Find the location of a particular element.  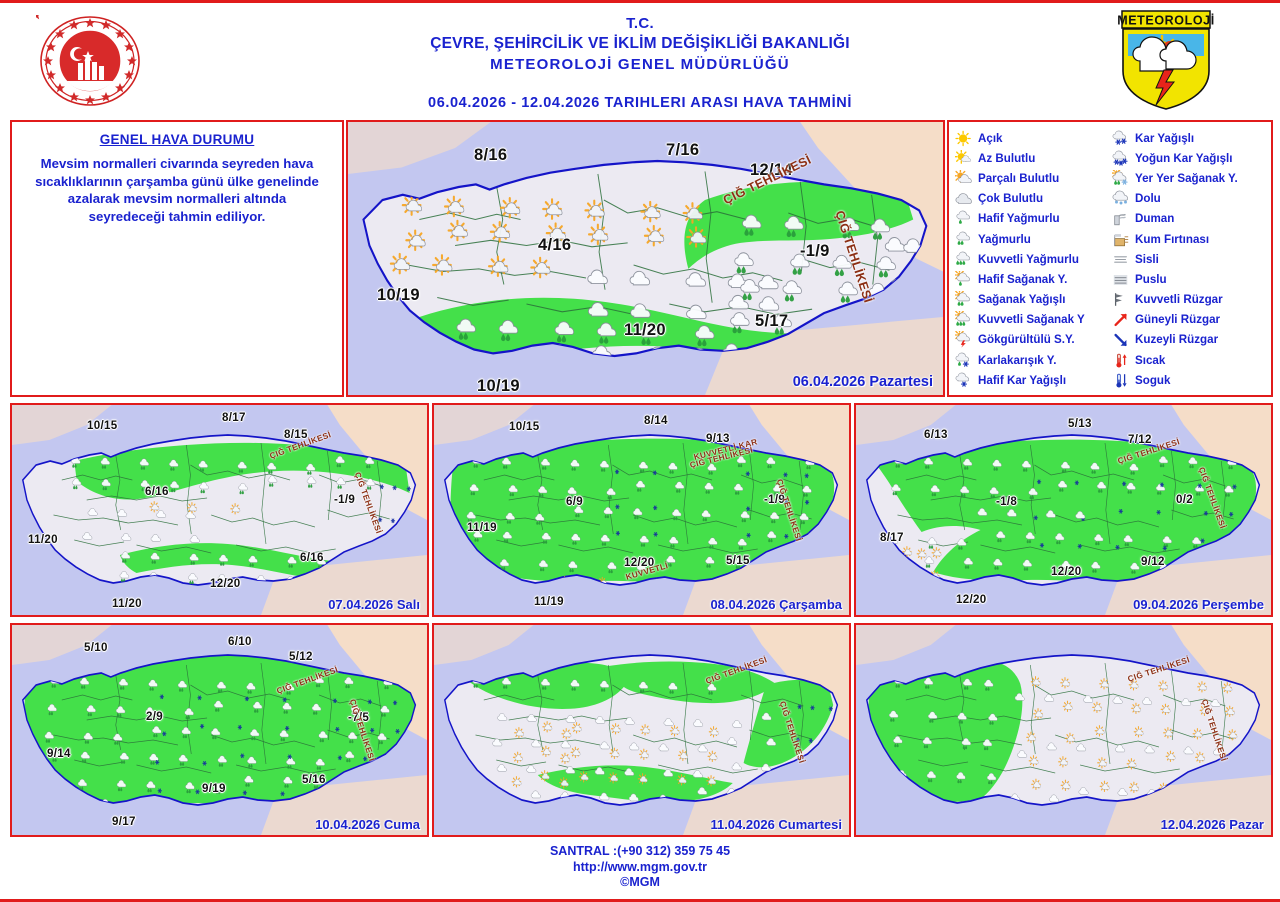

map-canvas-friday is located at coordinates (219, 730).